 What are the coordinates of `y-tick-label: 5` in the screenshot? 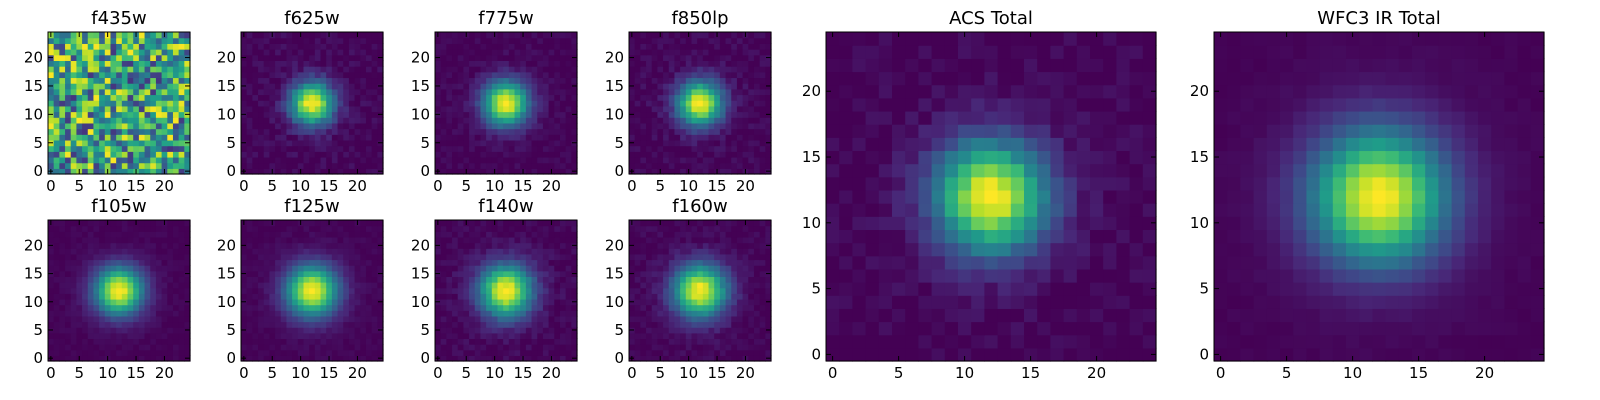 It's located at (619, 143).